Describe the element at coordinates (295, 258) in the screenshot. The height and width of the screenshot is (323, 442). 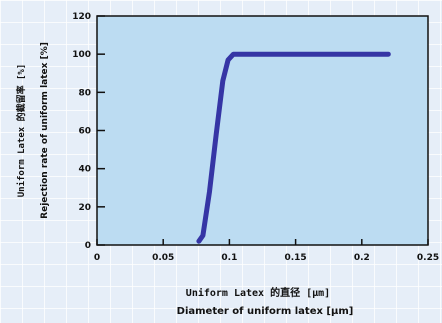
I see `x-tick-label: 0.15` at that location.